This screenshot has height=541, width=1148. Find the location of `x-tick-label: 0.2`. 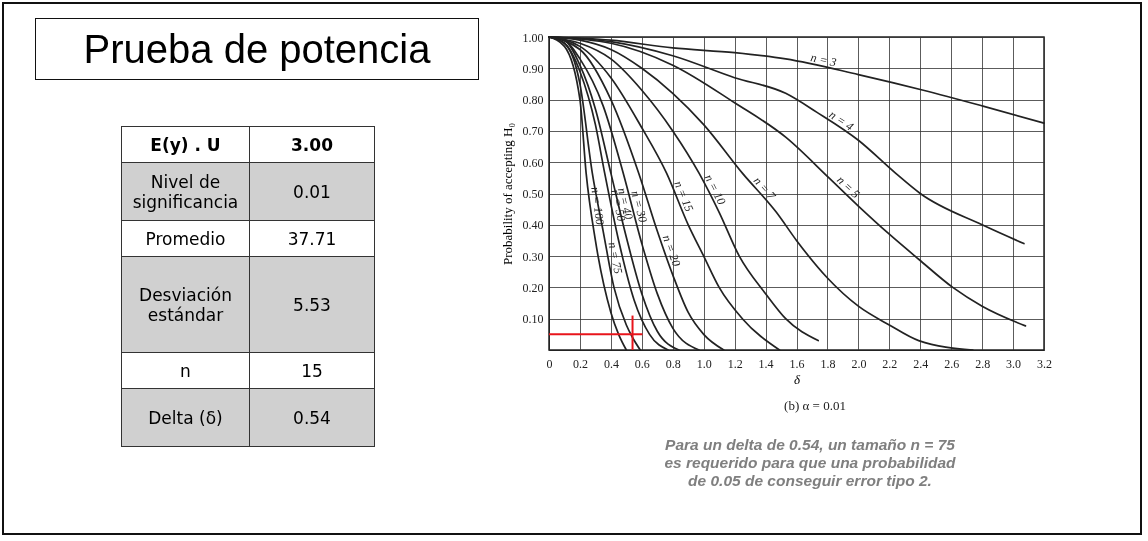

x-tick-label: 0.2 is located at coordinates (580, 363).